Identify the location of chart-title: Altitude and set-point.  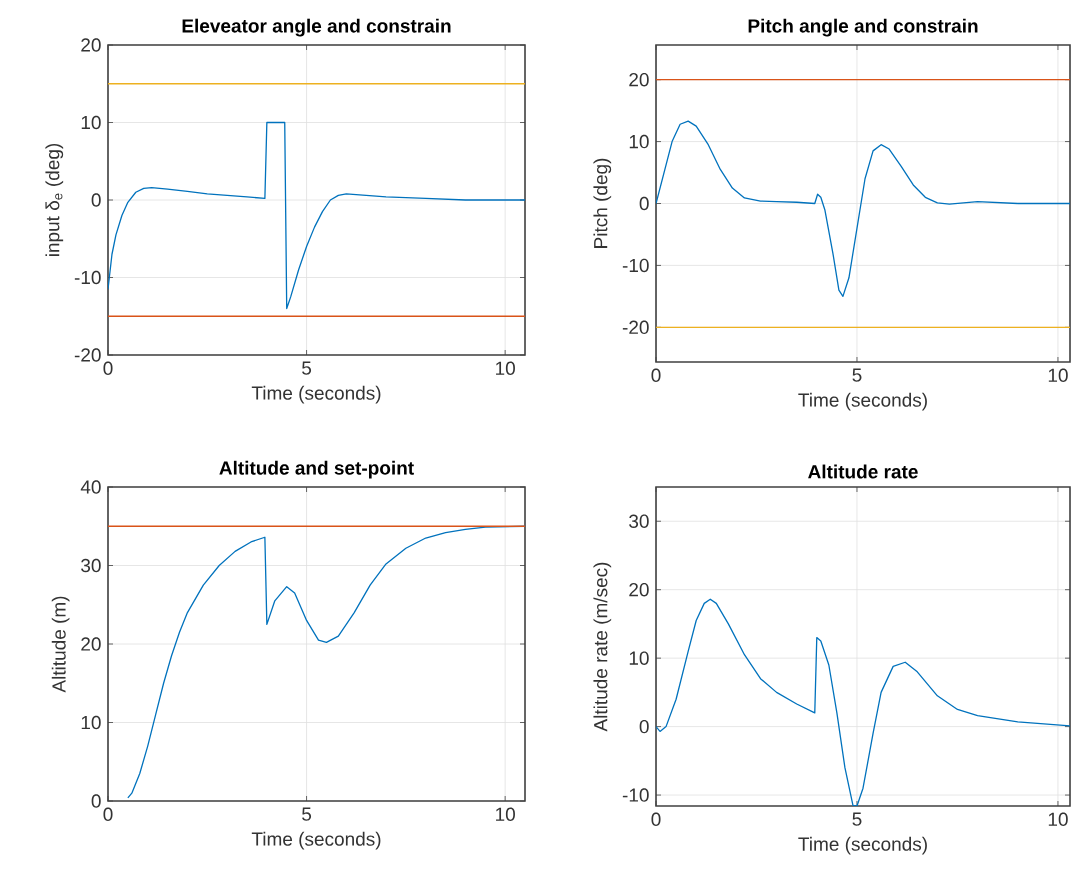
(316, 469).